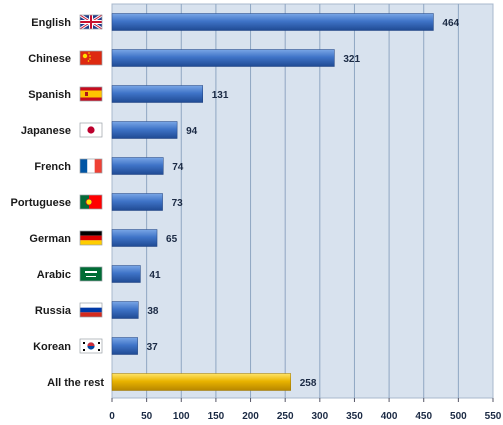  I want to click on value-label: 94, so click(192, 131).